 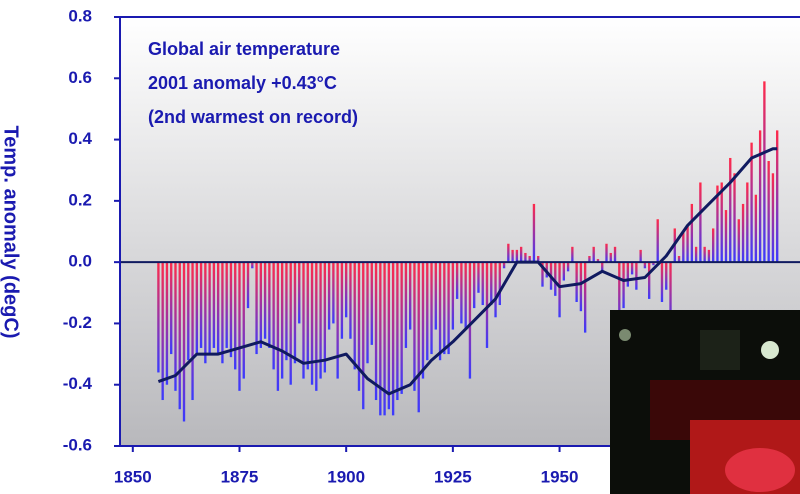 I want to click on x-tick-label: 1950, so click(x=560, y=476).